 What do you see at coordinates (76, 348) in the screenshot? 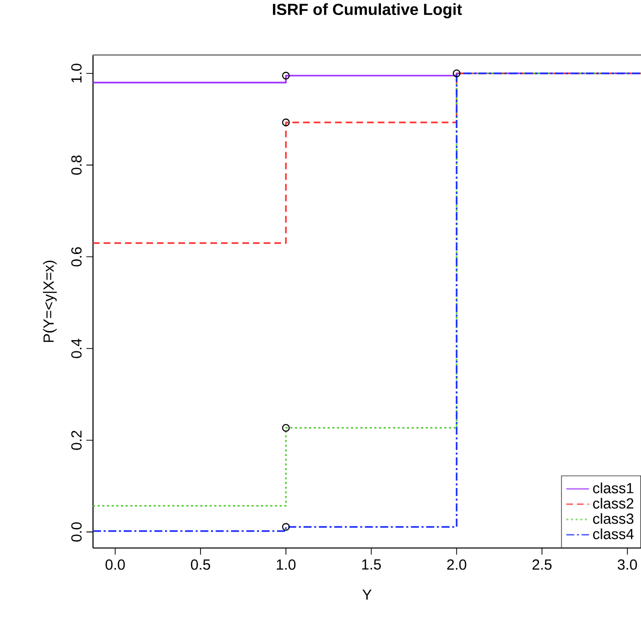
I see `y-tick-label: 0.4` at bounding box center [76, 348].